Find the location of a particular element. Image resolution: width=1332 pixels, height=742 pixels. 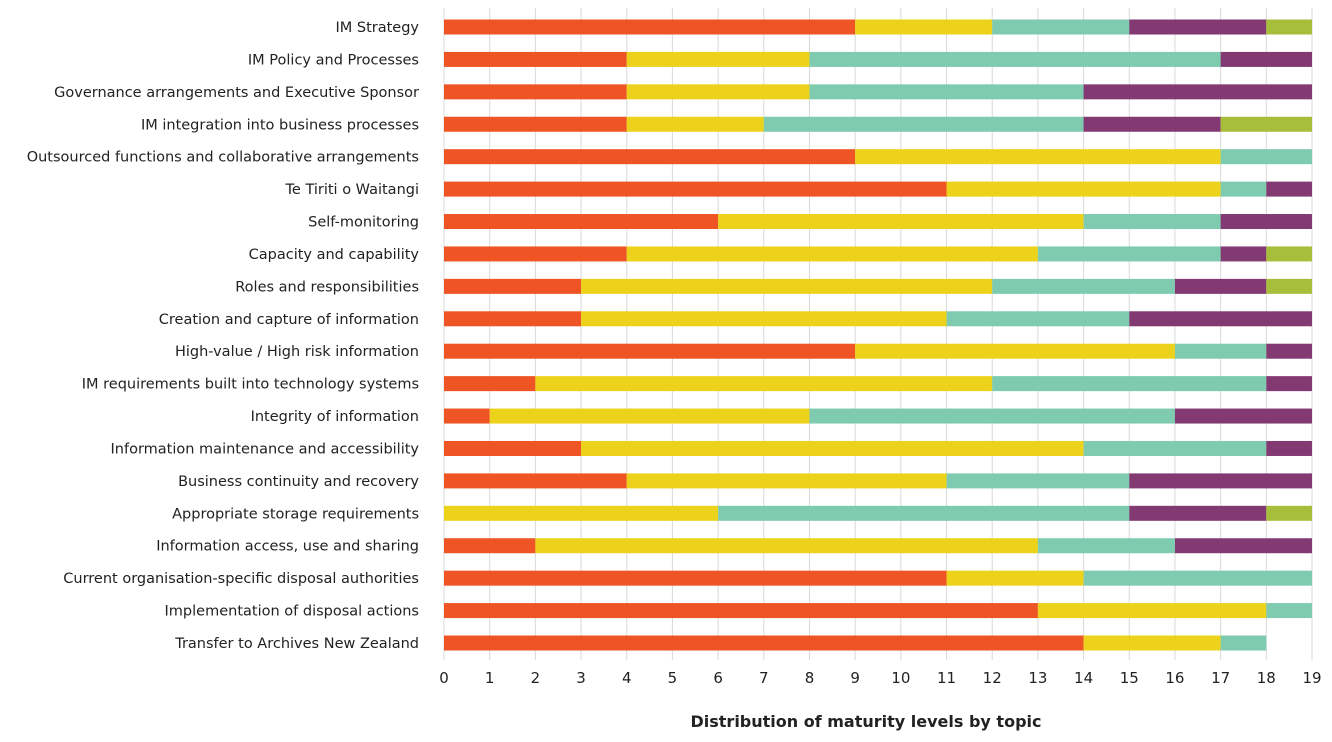

category-label: Integrity of information is located at coordinates (335, 417).